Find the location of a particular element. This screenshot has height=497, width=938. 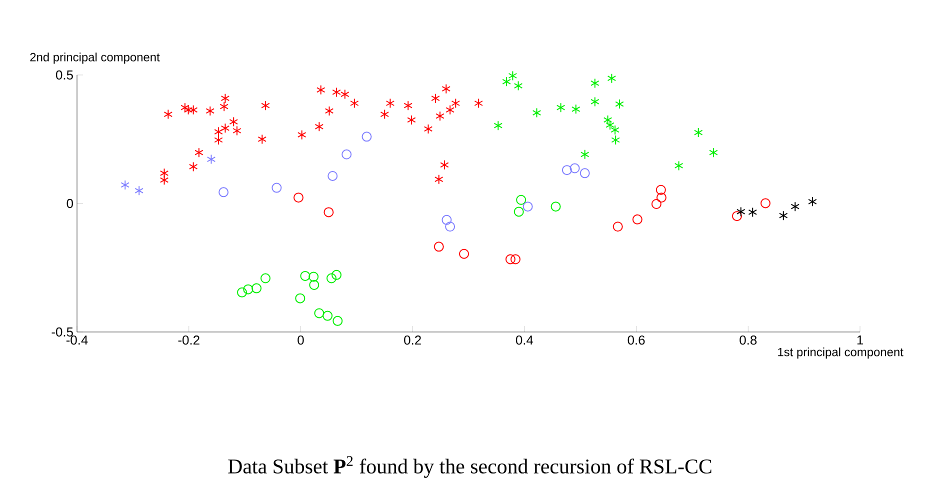

x-tick-label: -0.2 is located at coordinates (189, 340).